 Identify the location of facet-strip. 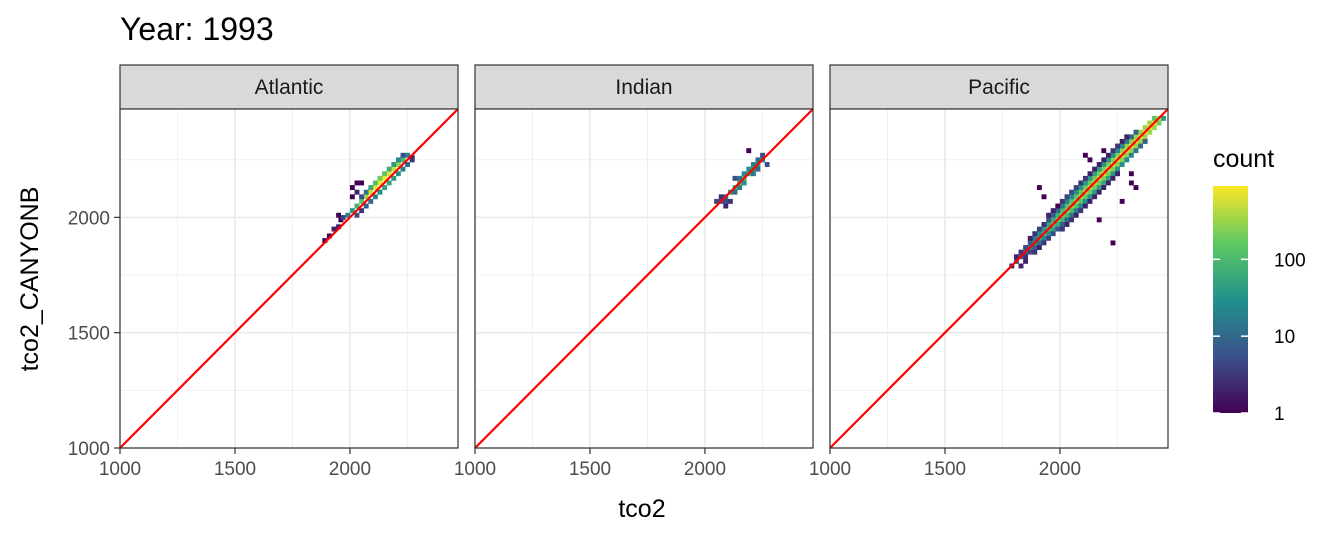
(999, 87).